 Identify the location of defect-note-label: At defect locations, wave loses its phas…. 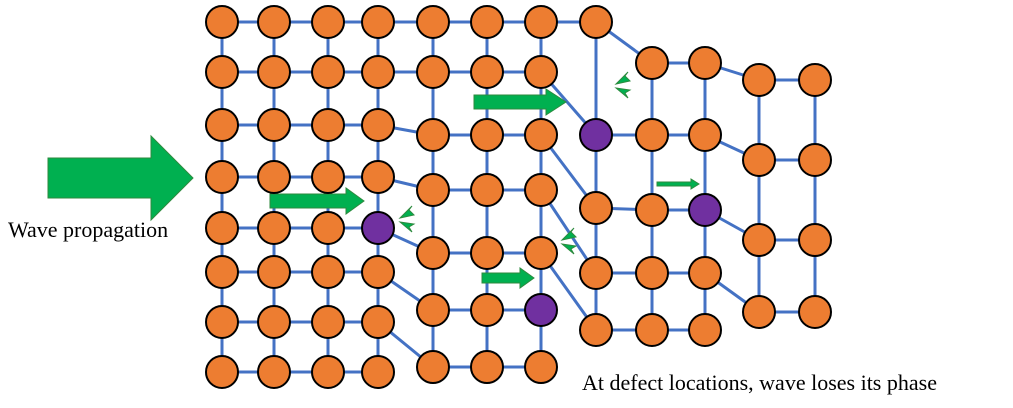
(759, 382).